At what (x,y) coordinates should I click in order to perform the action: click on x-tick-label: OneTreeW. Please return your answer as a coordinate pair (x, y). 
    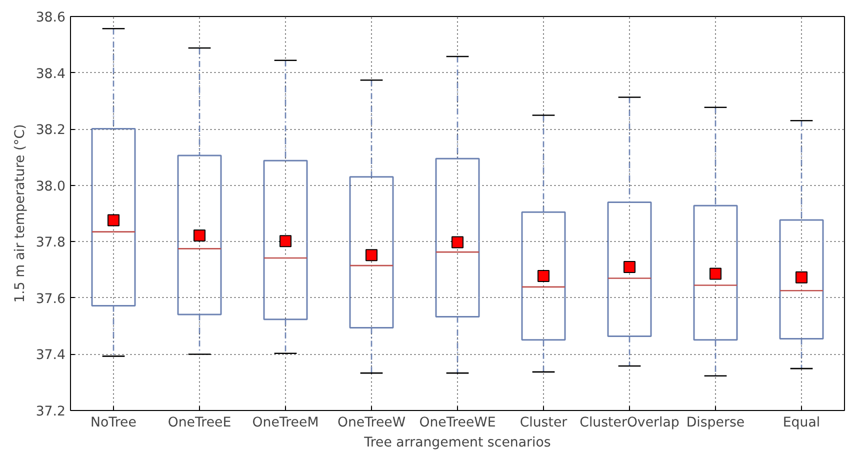
    Looking at the image, I should click on (371, 423).